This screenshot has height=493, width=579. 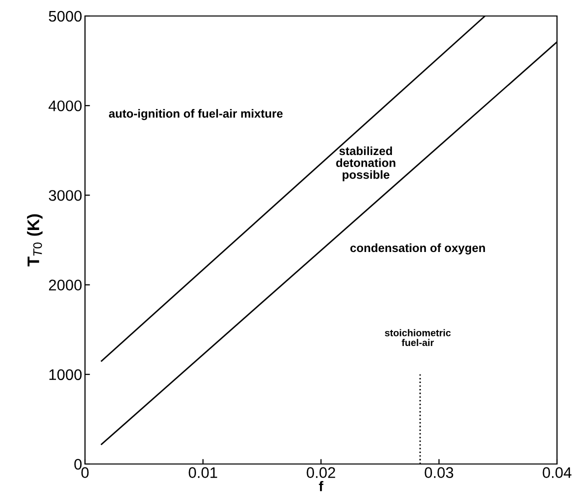 I want to click on annotation: stabilized detonation possible, so click(x=366, y=164).